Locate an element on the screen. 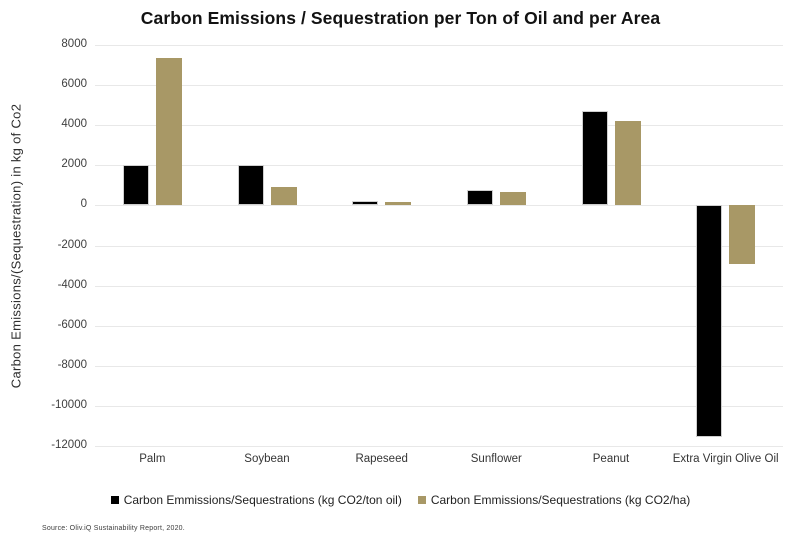 The image size is (801, 543). y-axis-tick-label: 8000 is located at coordinates (74, 44).